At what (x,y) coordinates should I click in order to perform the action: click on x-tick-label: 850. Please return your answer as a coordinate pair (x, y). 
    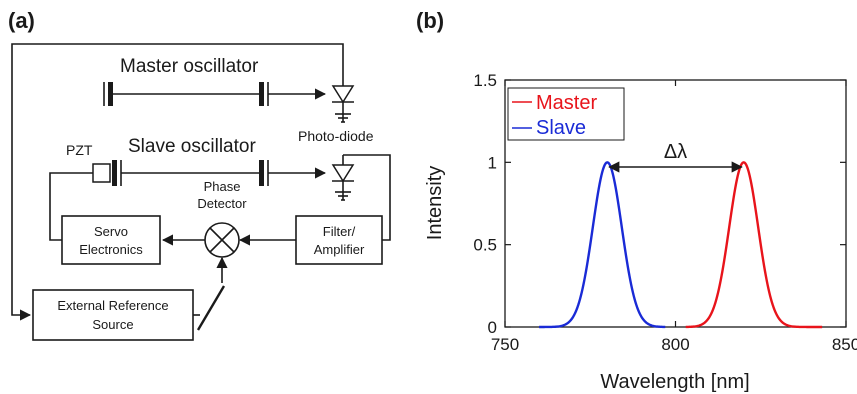
    Looking at the image, I should click on (844, 344).